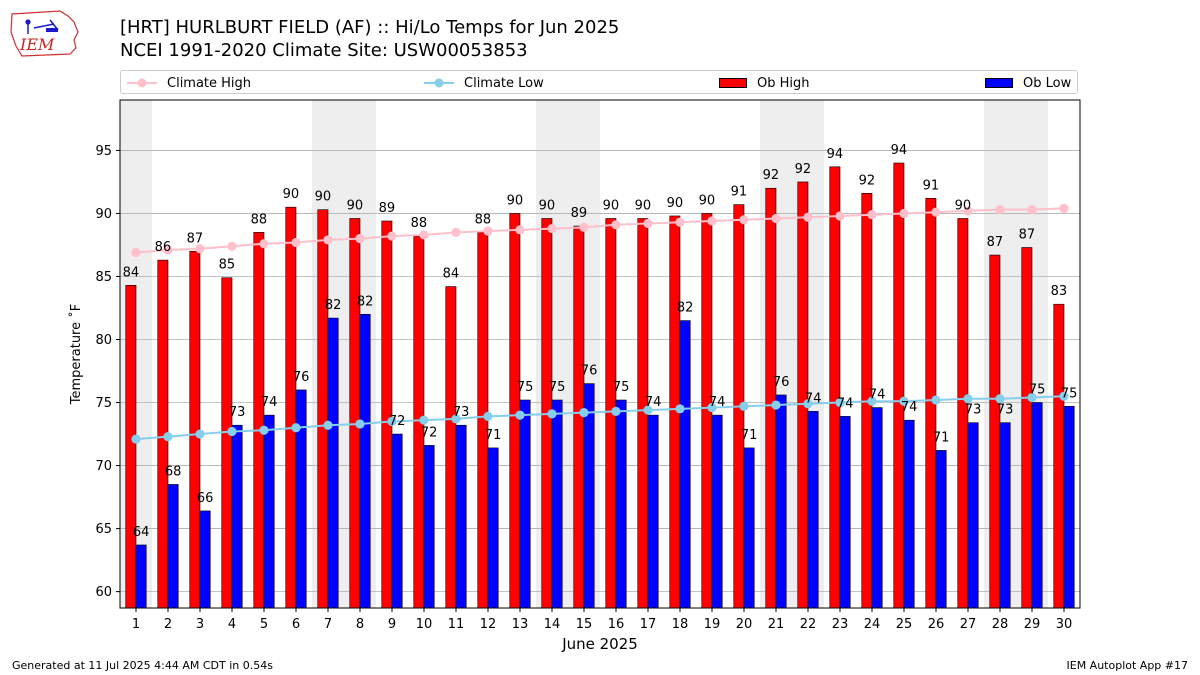  What do you see at coordinates (931, 185) in the screenshot?
I see `ob-high-label: 91` at bounding box center [931, 185].